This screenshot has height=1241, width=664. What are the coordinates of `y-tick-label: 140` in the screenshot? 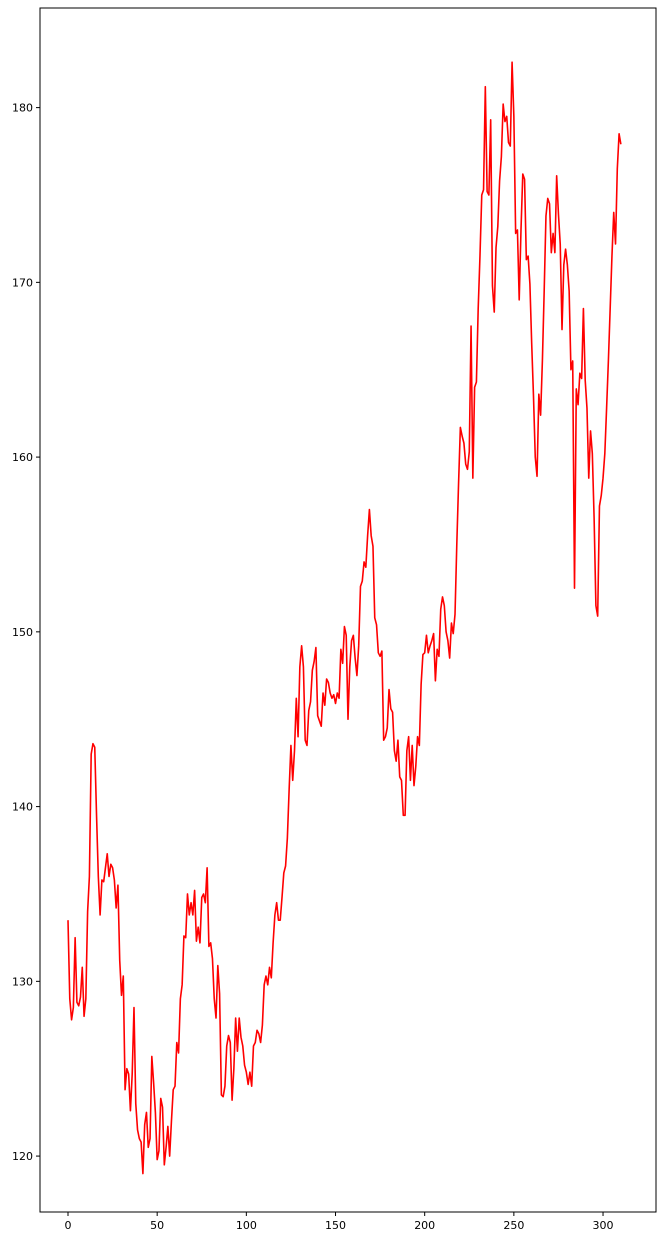 It's located at (22, 807).